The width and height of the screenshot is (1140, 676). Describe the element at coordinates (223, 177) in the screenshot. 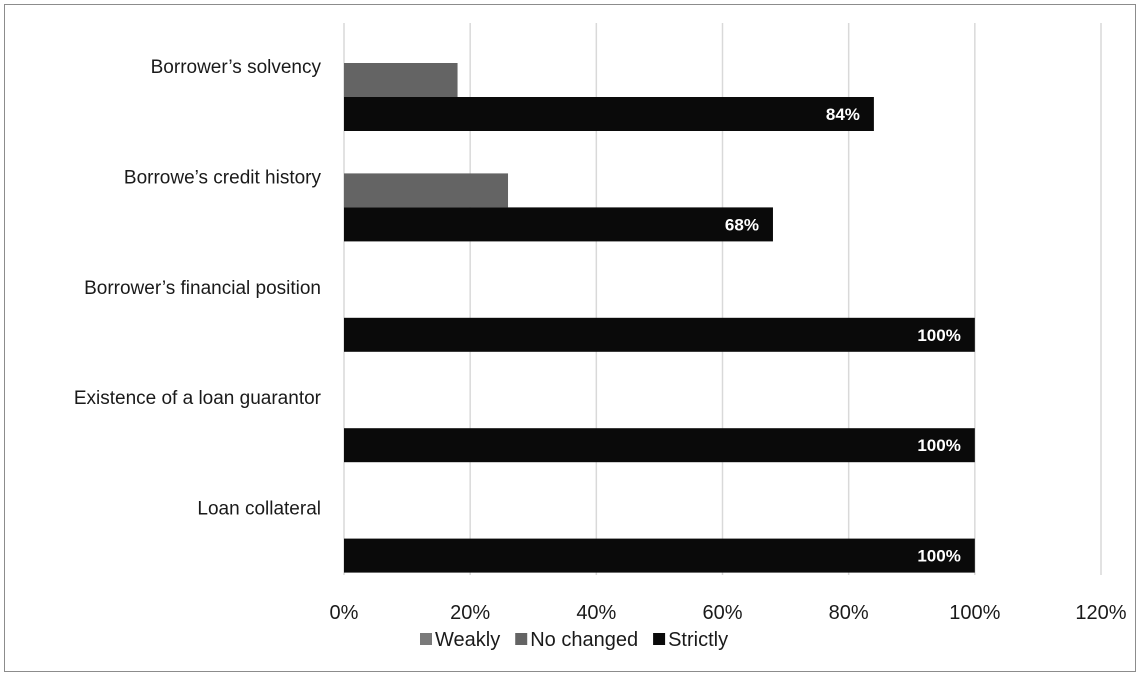

I see `category-label: Borrowe’s credit history` at that location.